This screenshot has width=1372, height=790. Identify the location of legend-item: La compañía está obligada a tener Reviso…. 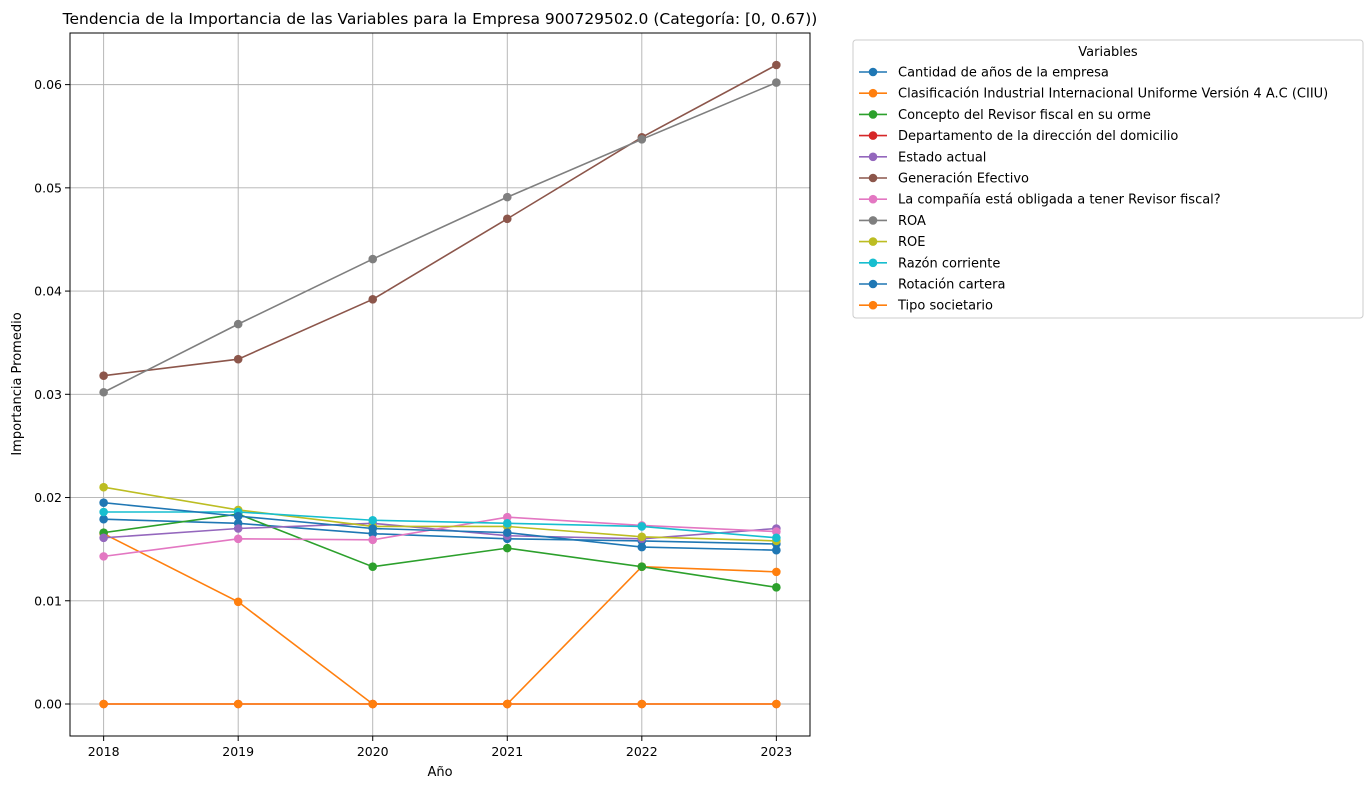
(1040, 200).